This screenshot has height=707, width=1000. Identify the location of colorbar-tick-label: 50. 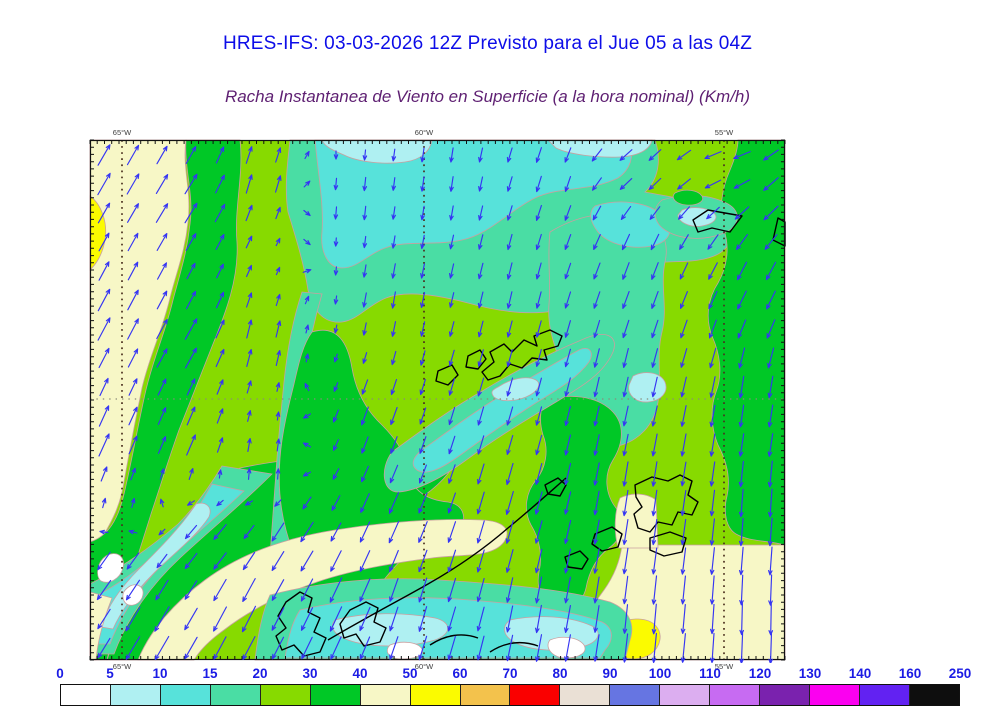
(410, 673).